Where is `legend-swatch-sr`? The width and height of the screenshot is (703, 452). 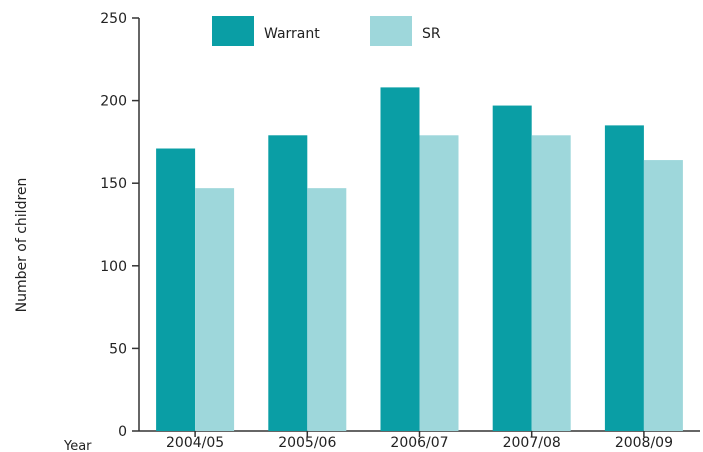 legend-swatch-sr is located at coordinates (391, 31).